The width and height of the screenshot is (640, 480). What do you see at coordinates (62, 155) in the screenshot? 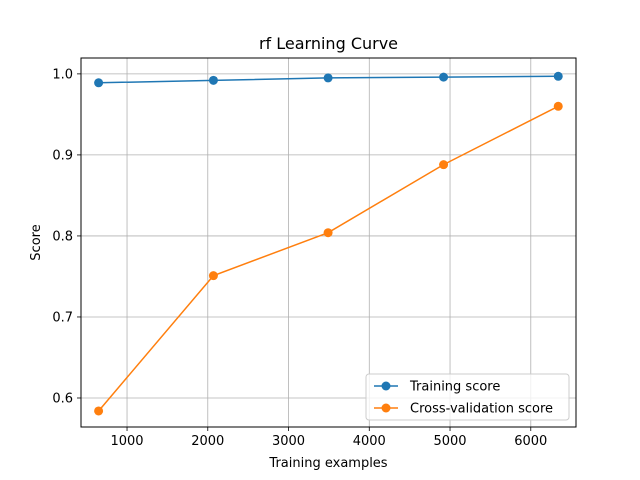
I see `y-tick-label: 0.9` at bounding box center [62, 155].